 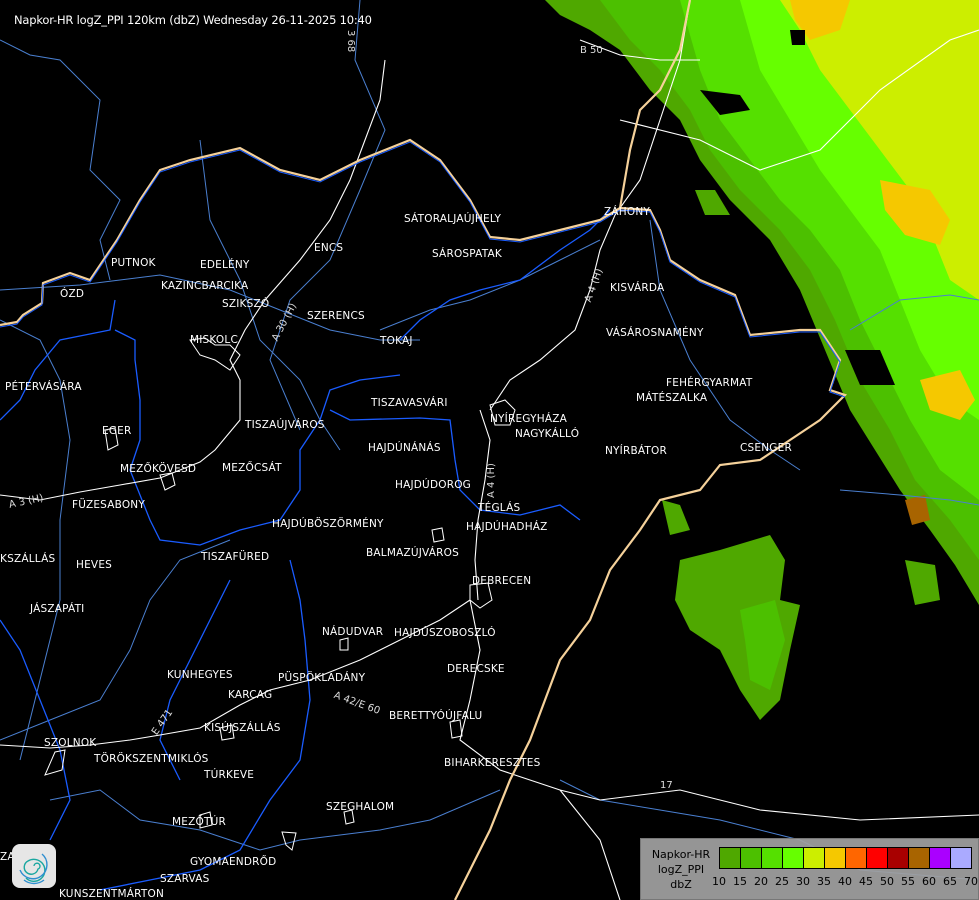 I want to click on legend-tick-label: 25, so click(x=782, y=881).